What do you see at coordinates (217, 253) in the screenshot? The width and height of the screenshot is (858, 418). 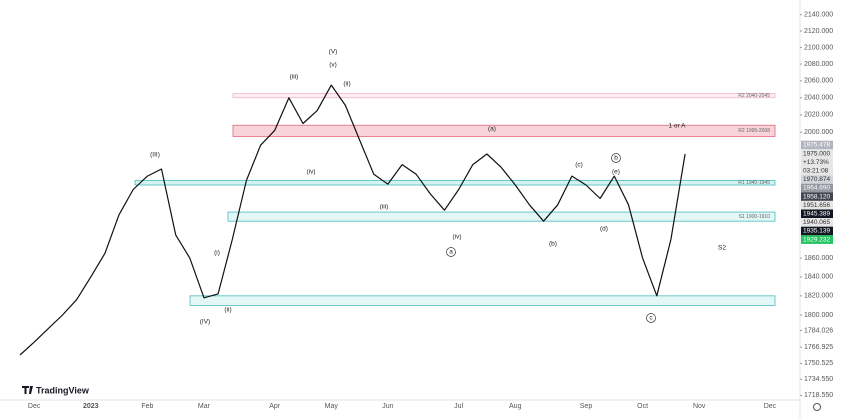 I see `wave-label: (i)` at bounding box center [217, 253].